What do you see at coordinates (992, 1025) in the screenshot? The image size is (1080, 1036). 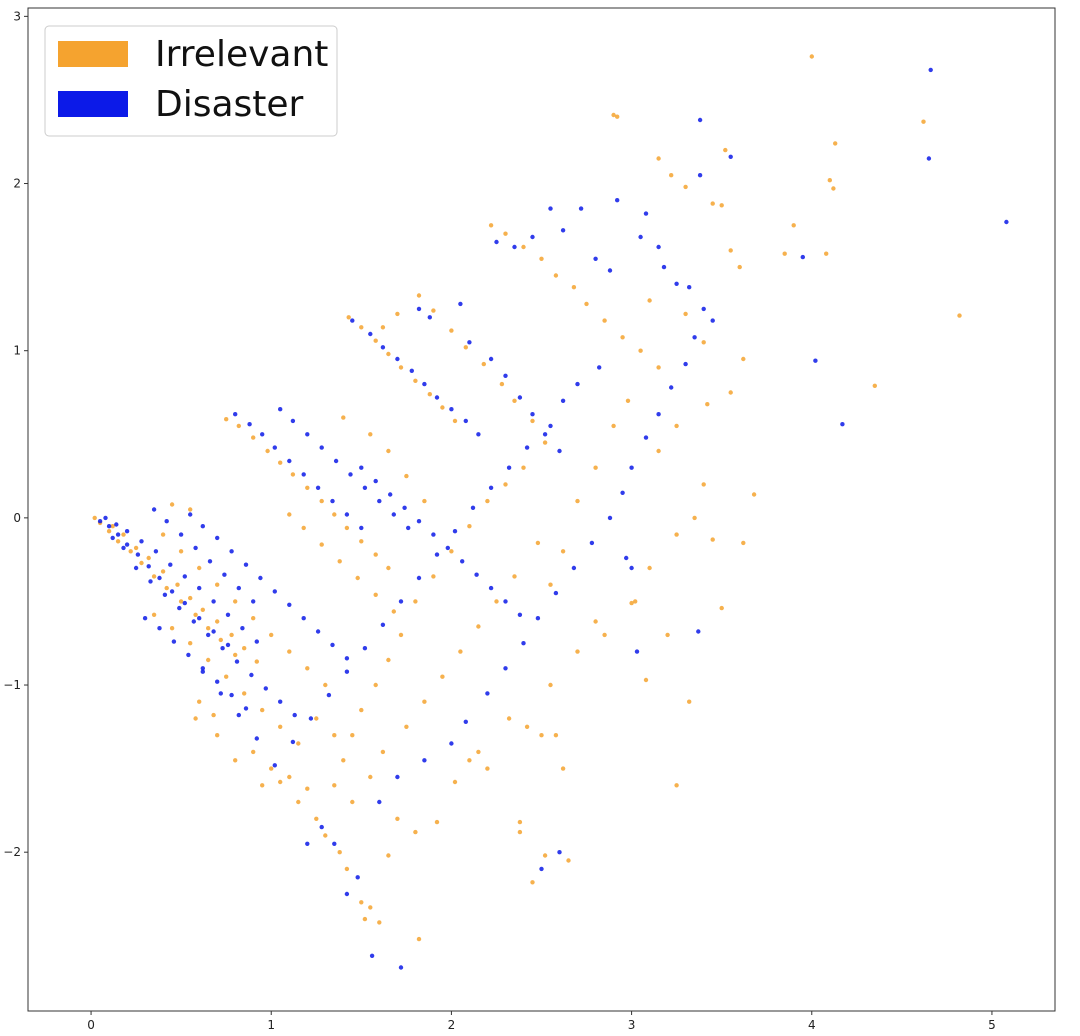 I see `x-tick-label: 5` at bounding box center [992, 1025].